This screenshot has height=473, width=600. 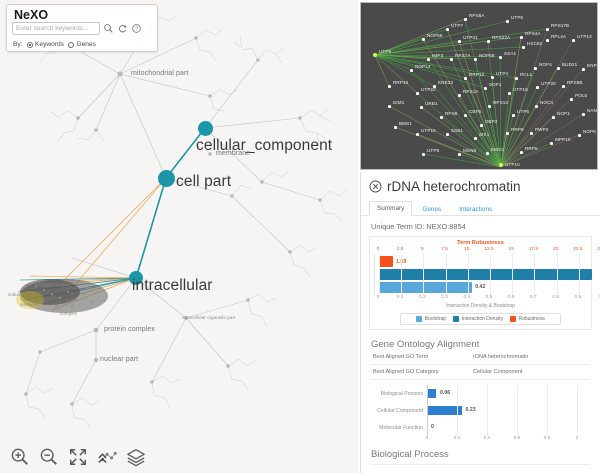 I want to click on radio-keywords-label: Keywords, so click(x=49, y=44).